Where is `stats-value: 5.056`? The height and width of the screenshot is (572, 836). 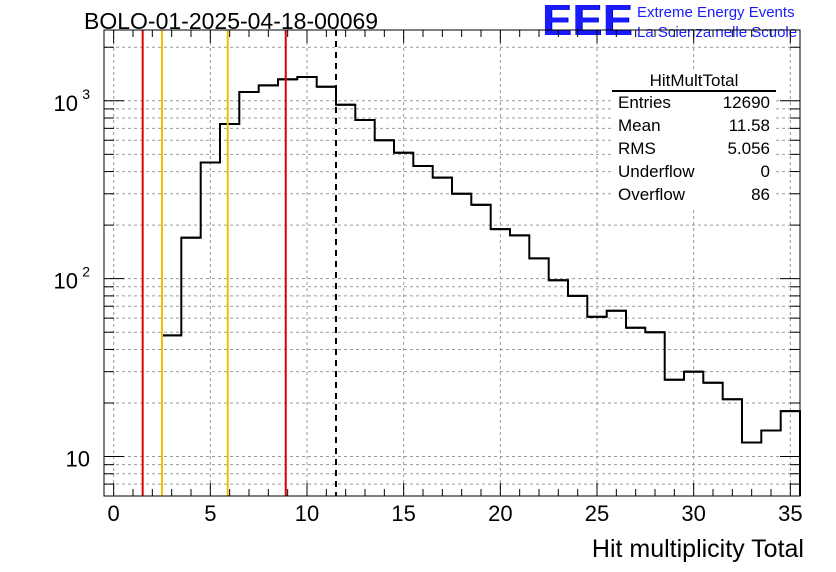 stats-value: 5.056 is located at coordinates (748, 148).